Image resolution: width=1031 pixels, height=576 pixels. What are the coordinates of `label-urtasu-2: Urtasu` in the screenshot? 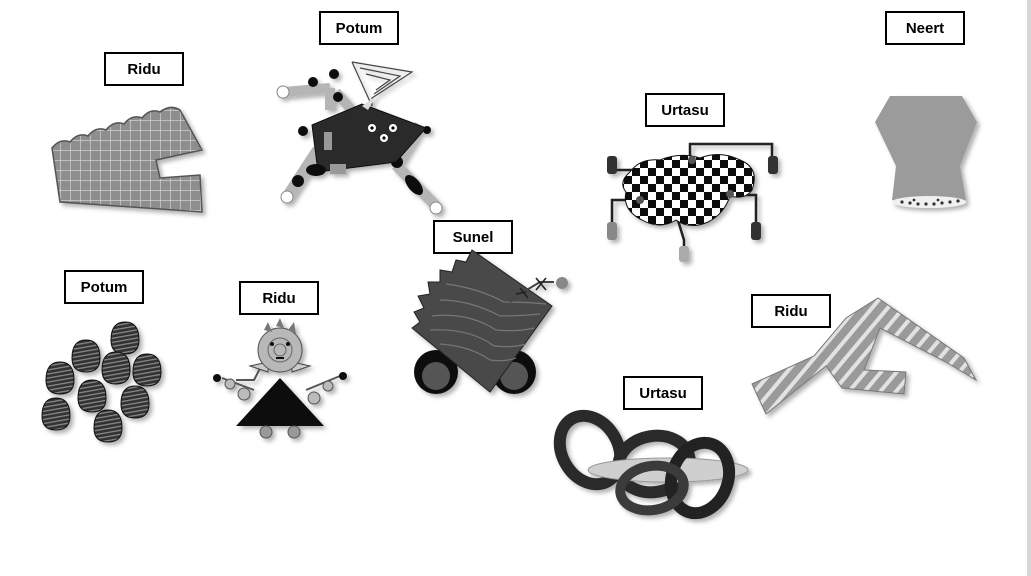 It's located at (663, 393).